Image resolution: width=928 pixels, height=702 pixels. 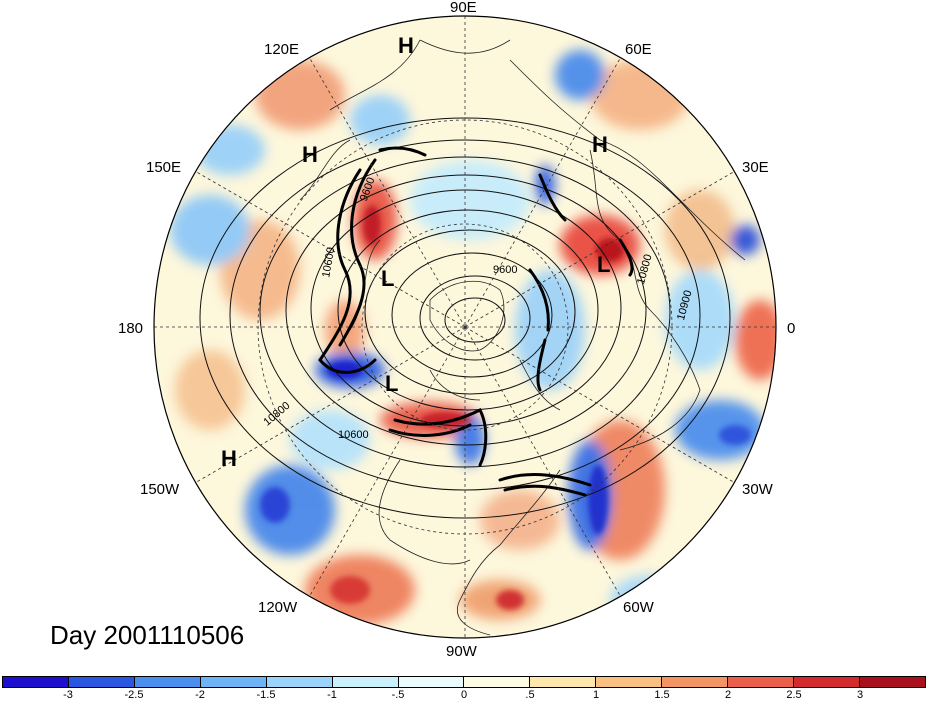 I want to click on longitude-label-90e: 90E, so click(x=463, y=8).